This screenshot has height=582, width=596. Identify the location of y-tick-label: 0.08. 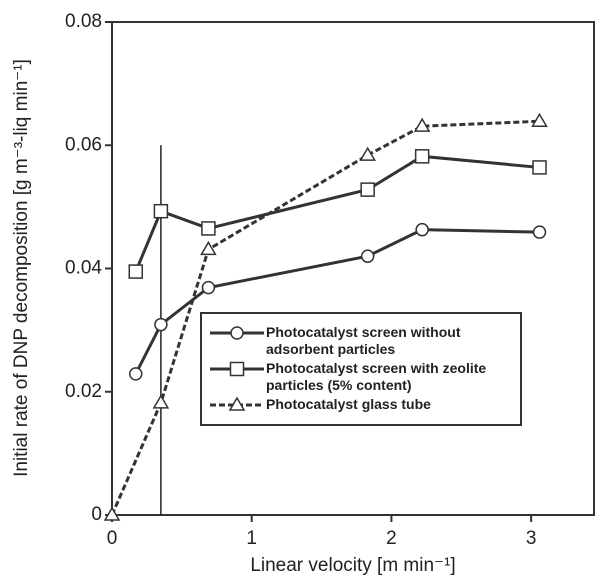
(83, 21).